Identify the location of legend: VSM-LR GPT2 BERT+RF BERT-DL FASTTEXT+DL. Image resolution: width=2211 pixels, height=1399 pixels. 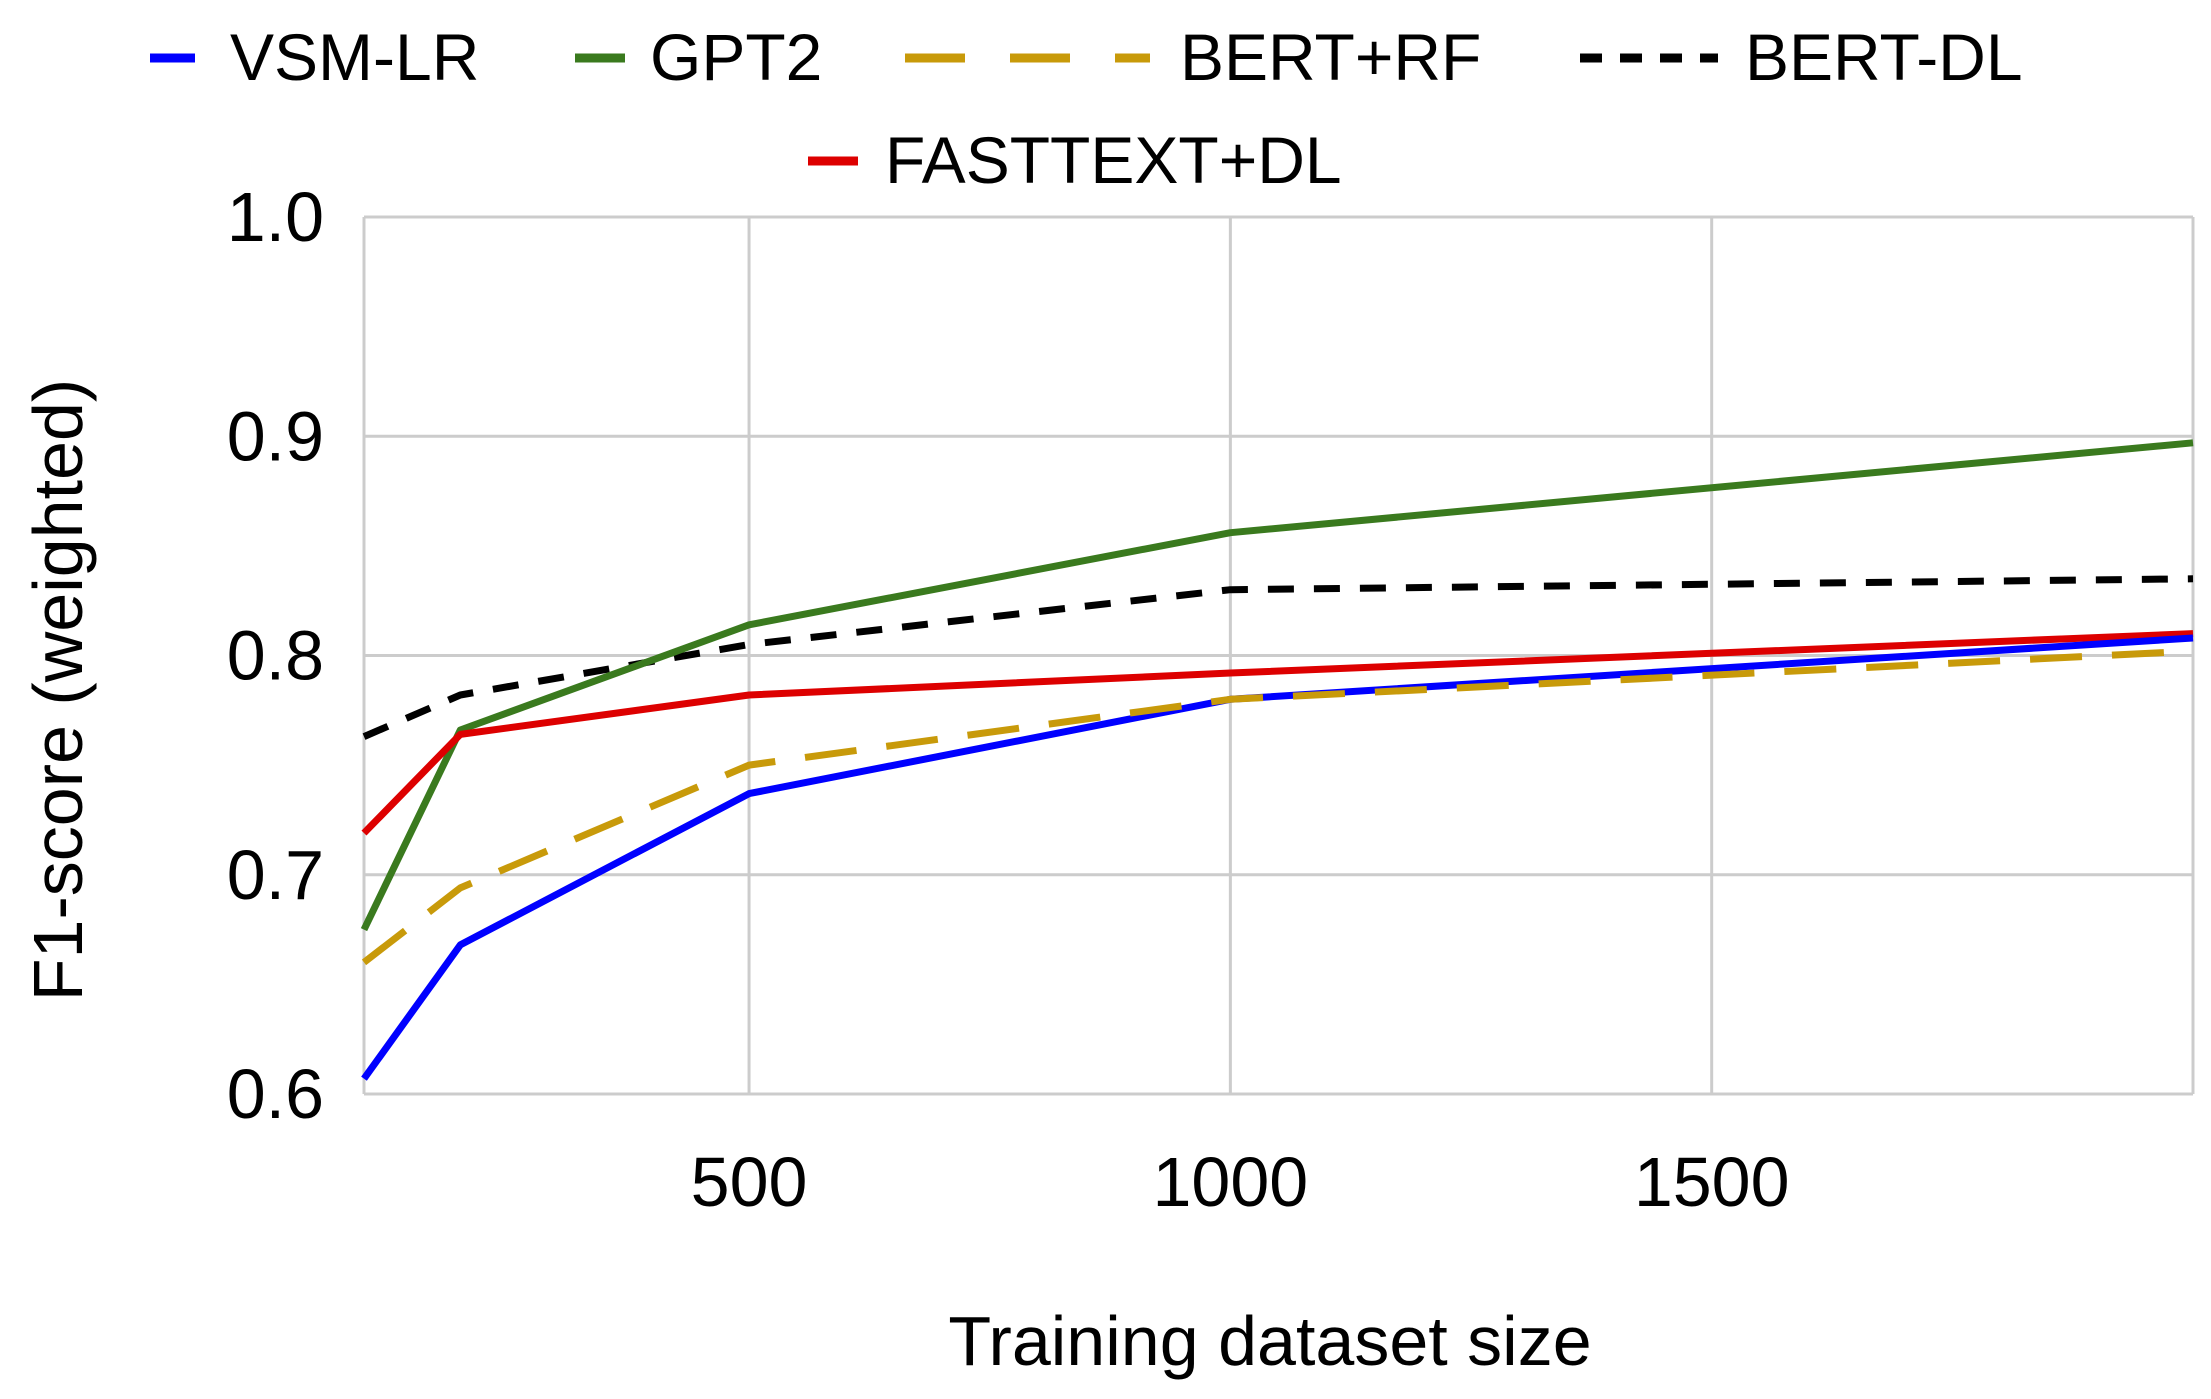
(1086, 108).